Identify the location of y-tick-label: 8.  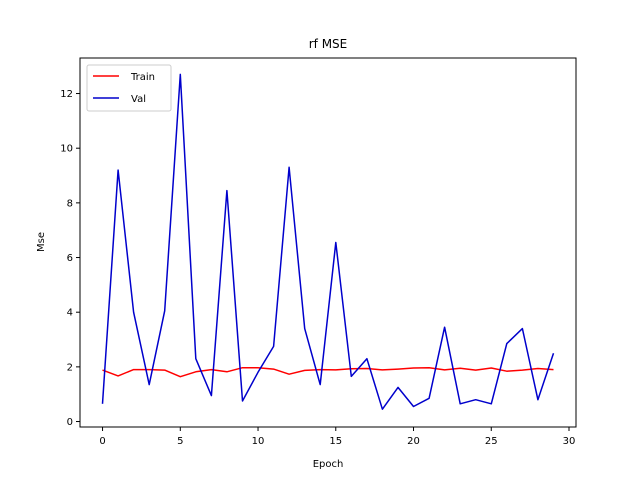
(70, 203).